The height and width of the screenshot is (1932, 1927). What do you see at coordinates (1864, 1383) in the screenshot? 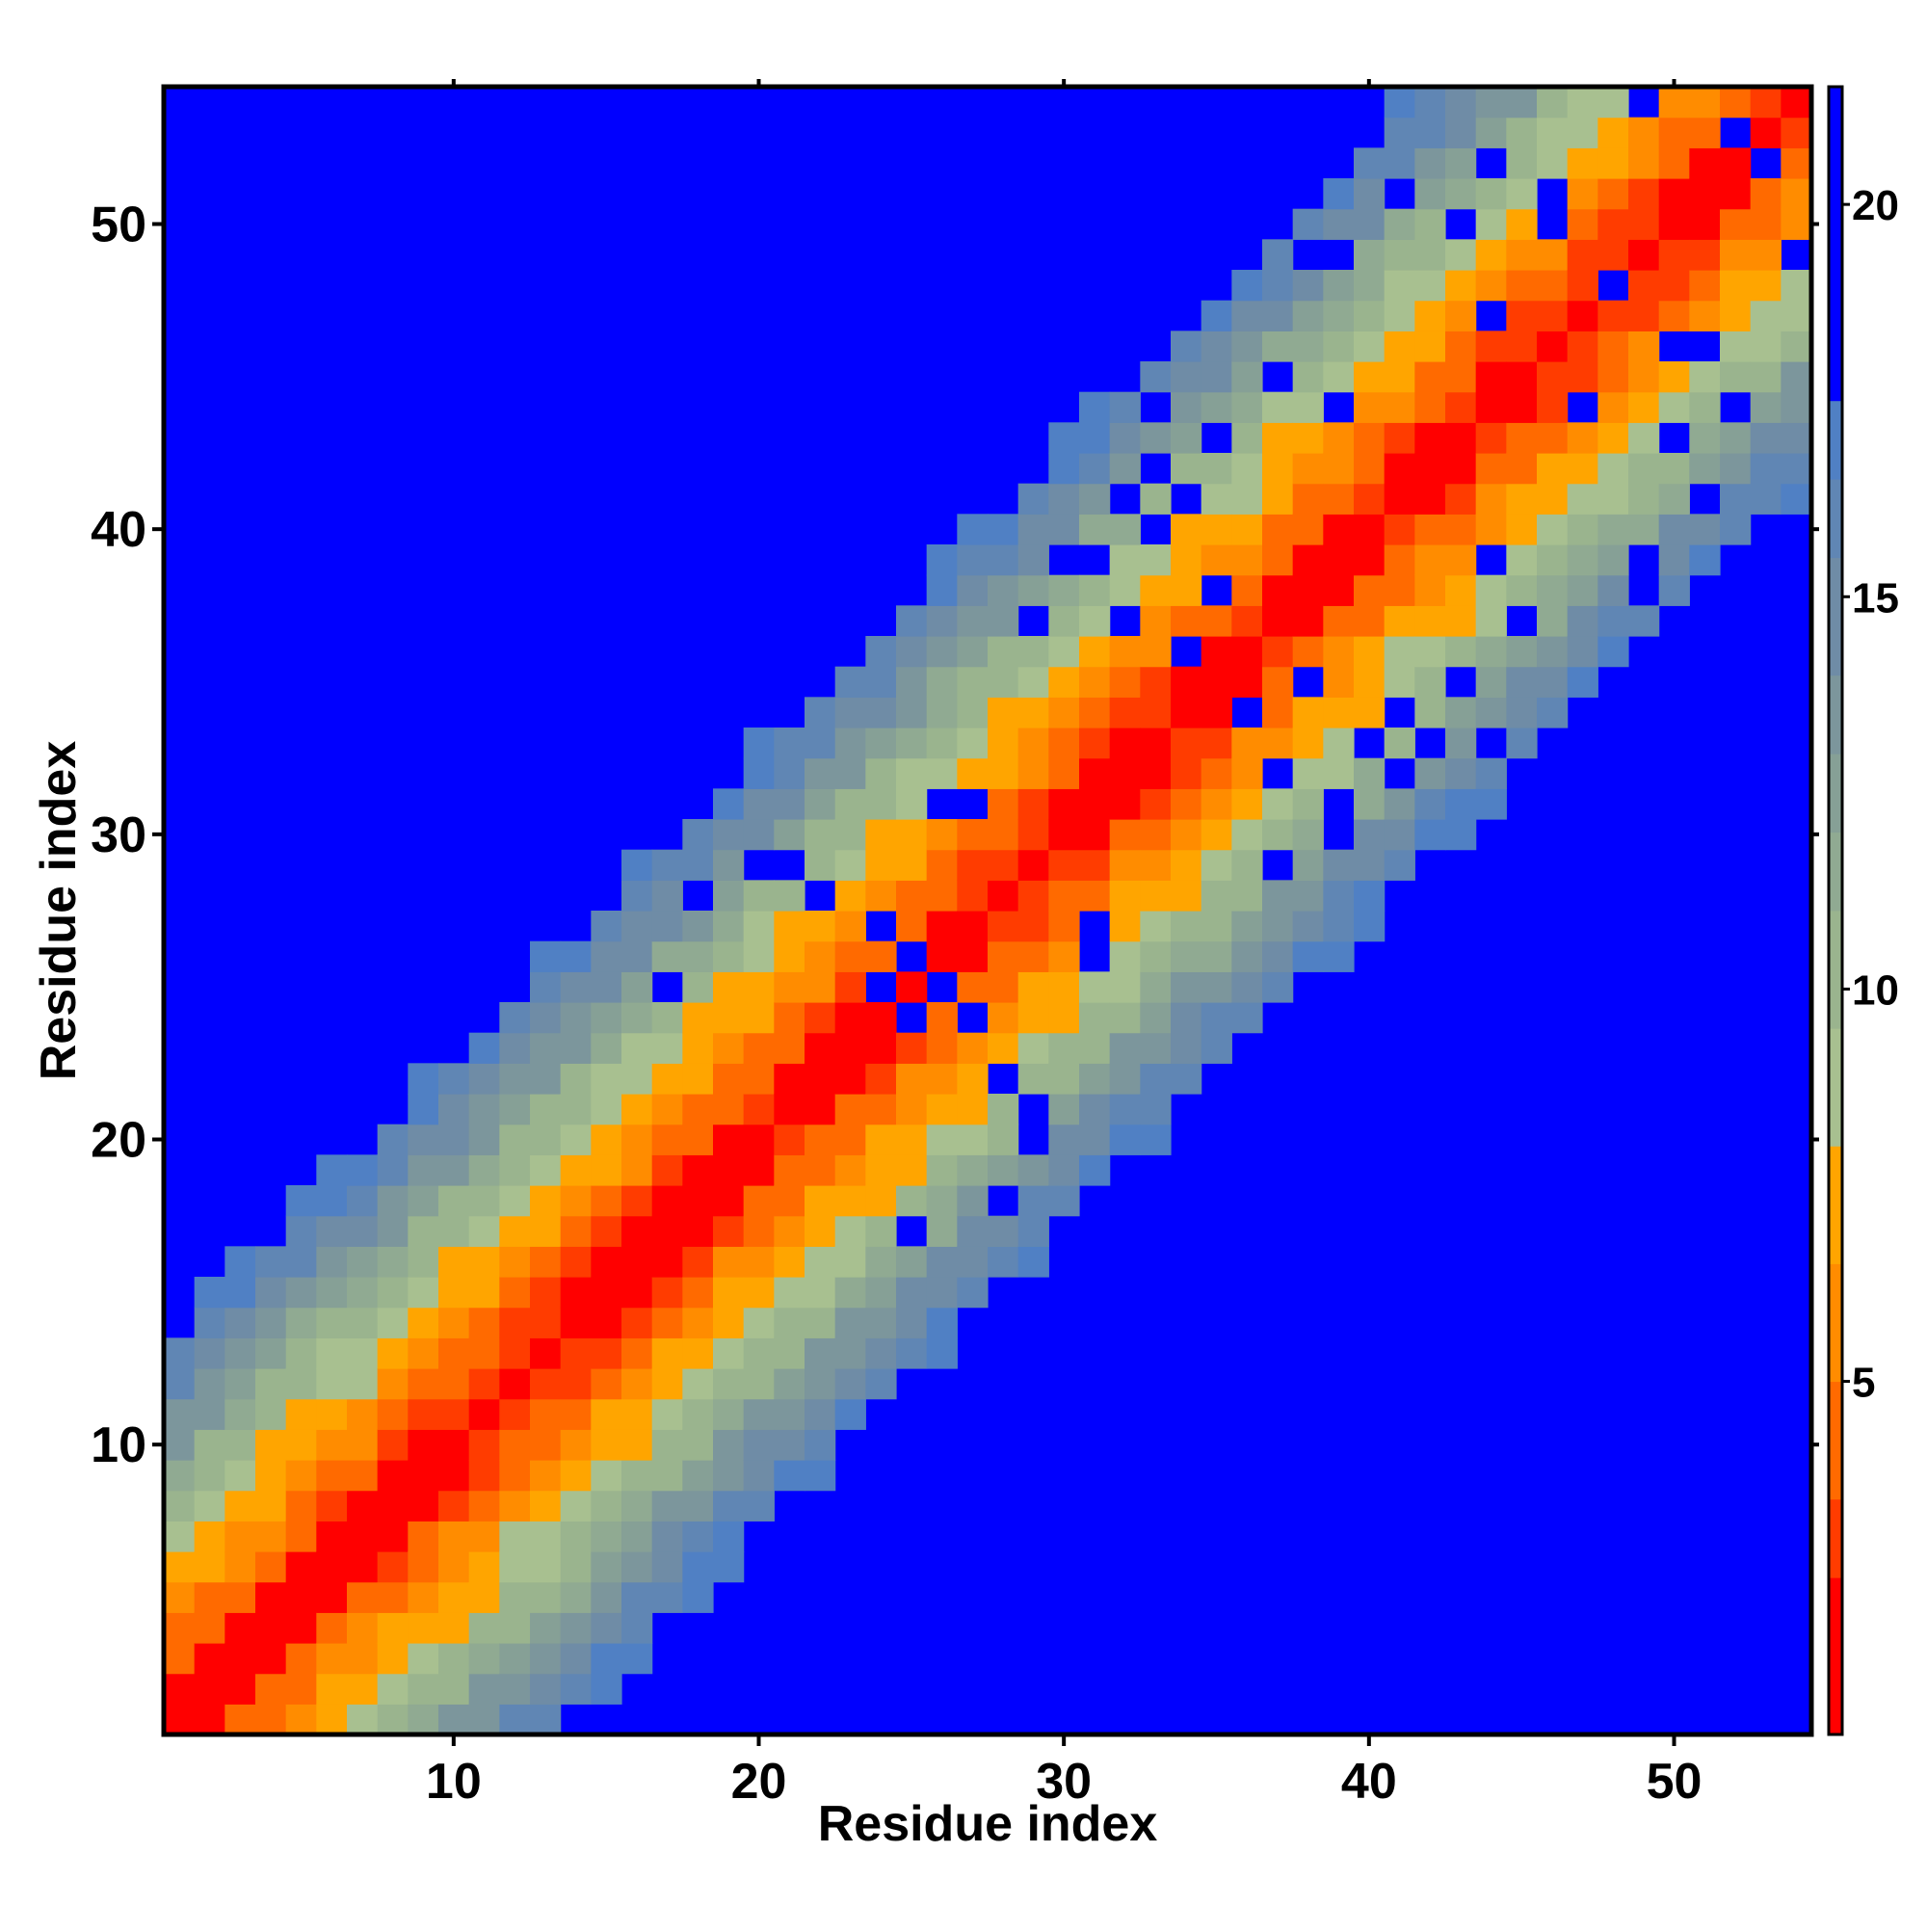
I see `colorbar-tick-label: 5` at bounding box center [1864, 1383].